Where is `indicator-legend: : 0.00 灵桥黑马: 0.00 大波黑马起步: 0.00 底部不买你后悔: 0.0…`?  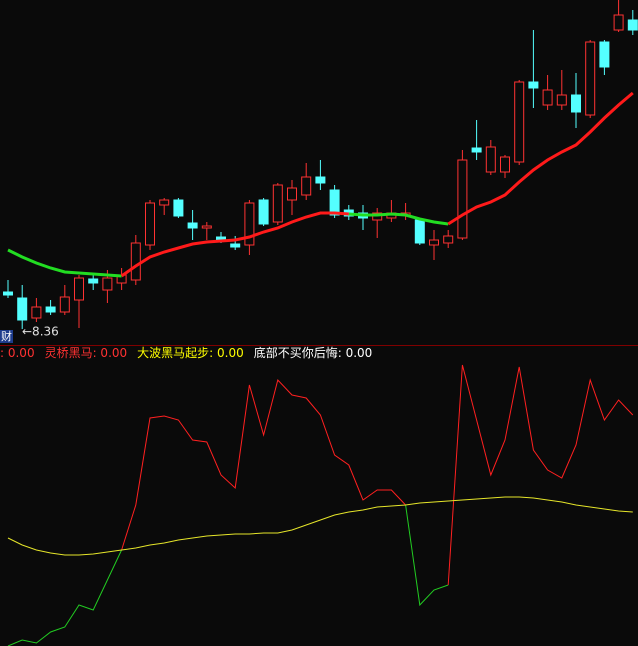 indicator-legend: : 0.00 灵桥黑马: 0.00 大波黑马起步: 0.00 底部不买你后悔: 0.0… is located at coordinates (191, 353).